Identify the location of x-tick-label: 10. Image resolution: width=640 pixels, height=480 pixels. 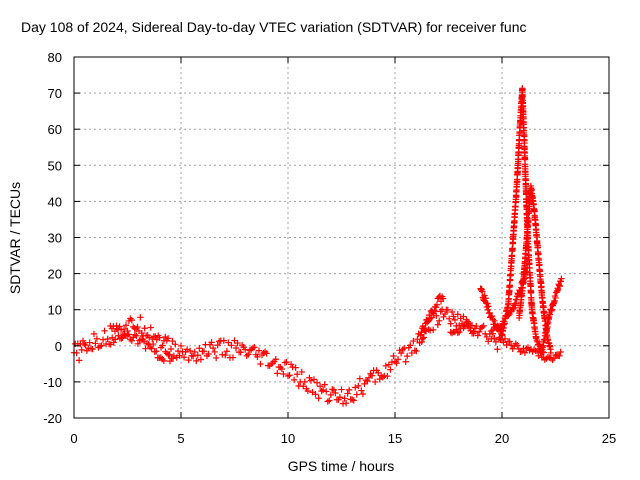
(288, 438).